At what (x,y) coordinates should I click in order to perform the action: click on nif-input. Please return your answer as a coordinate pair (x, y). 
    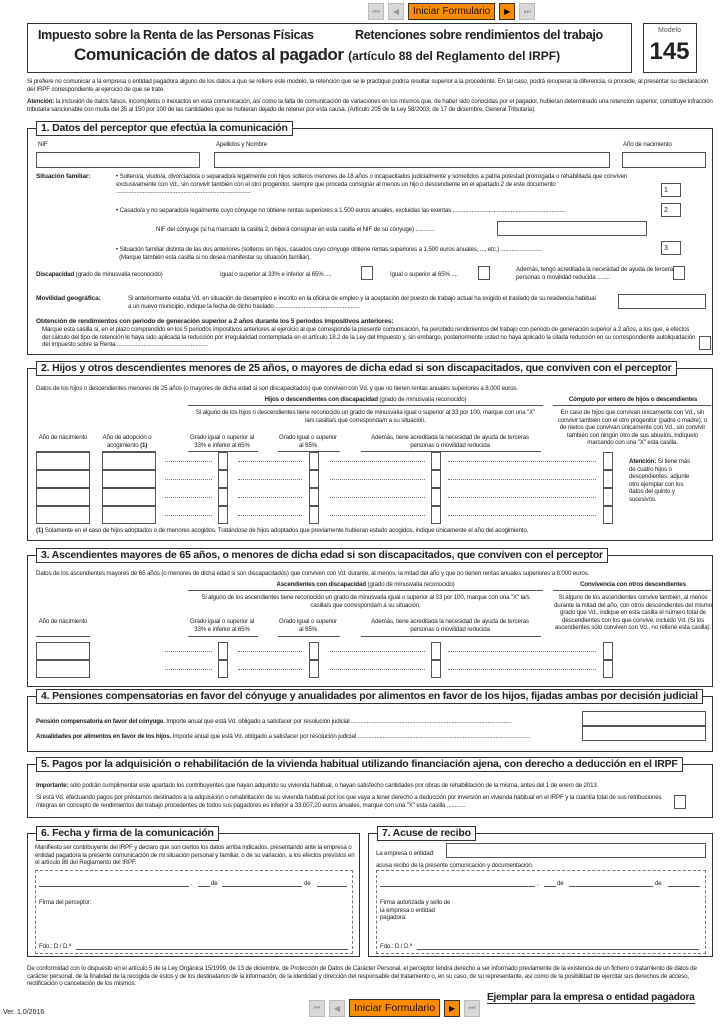
    Looking at the image, I should click on (118, 160).